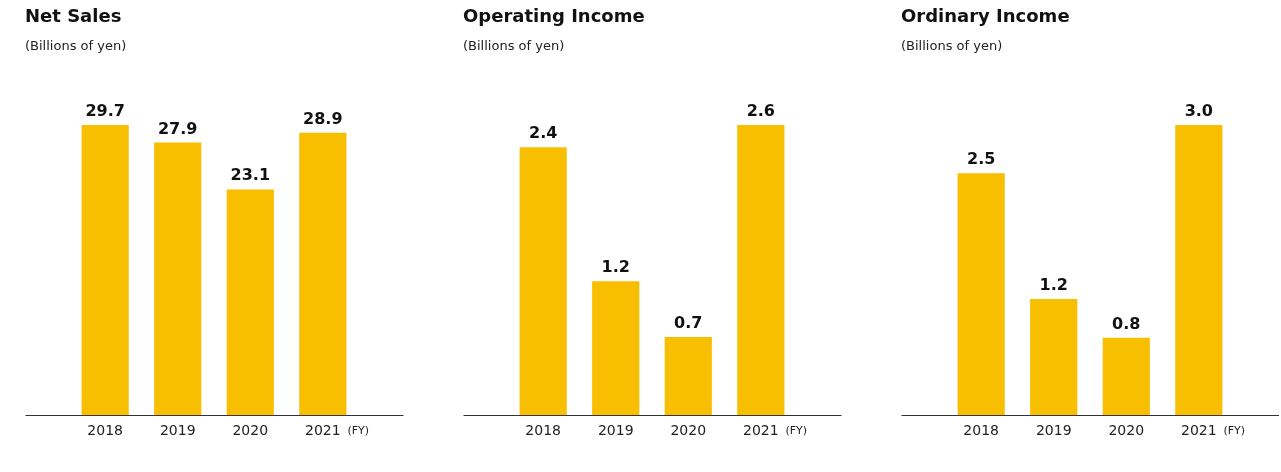  What do you see at coordinates (250, 175) in the screenshot?
I see `data-label: 23.1` at bounding box center [250, 175].